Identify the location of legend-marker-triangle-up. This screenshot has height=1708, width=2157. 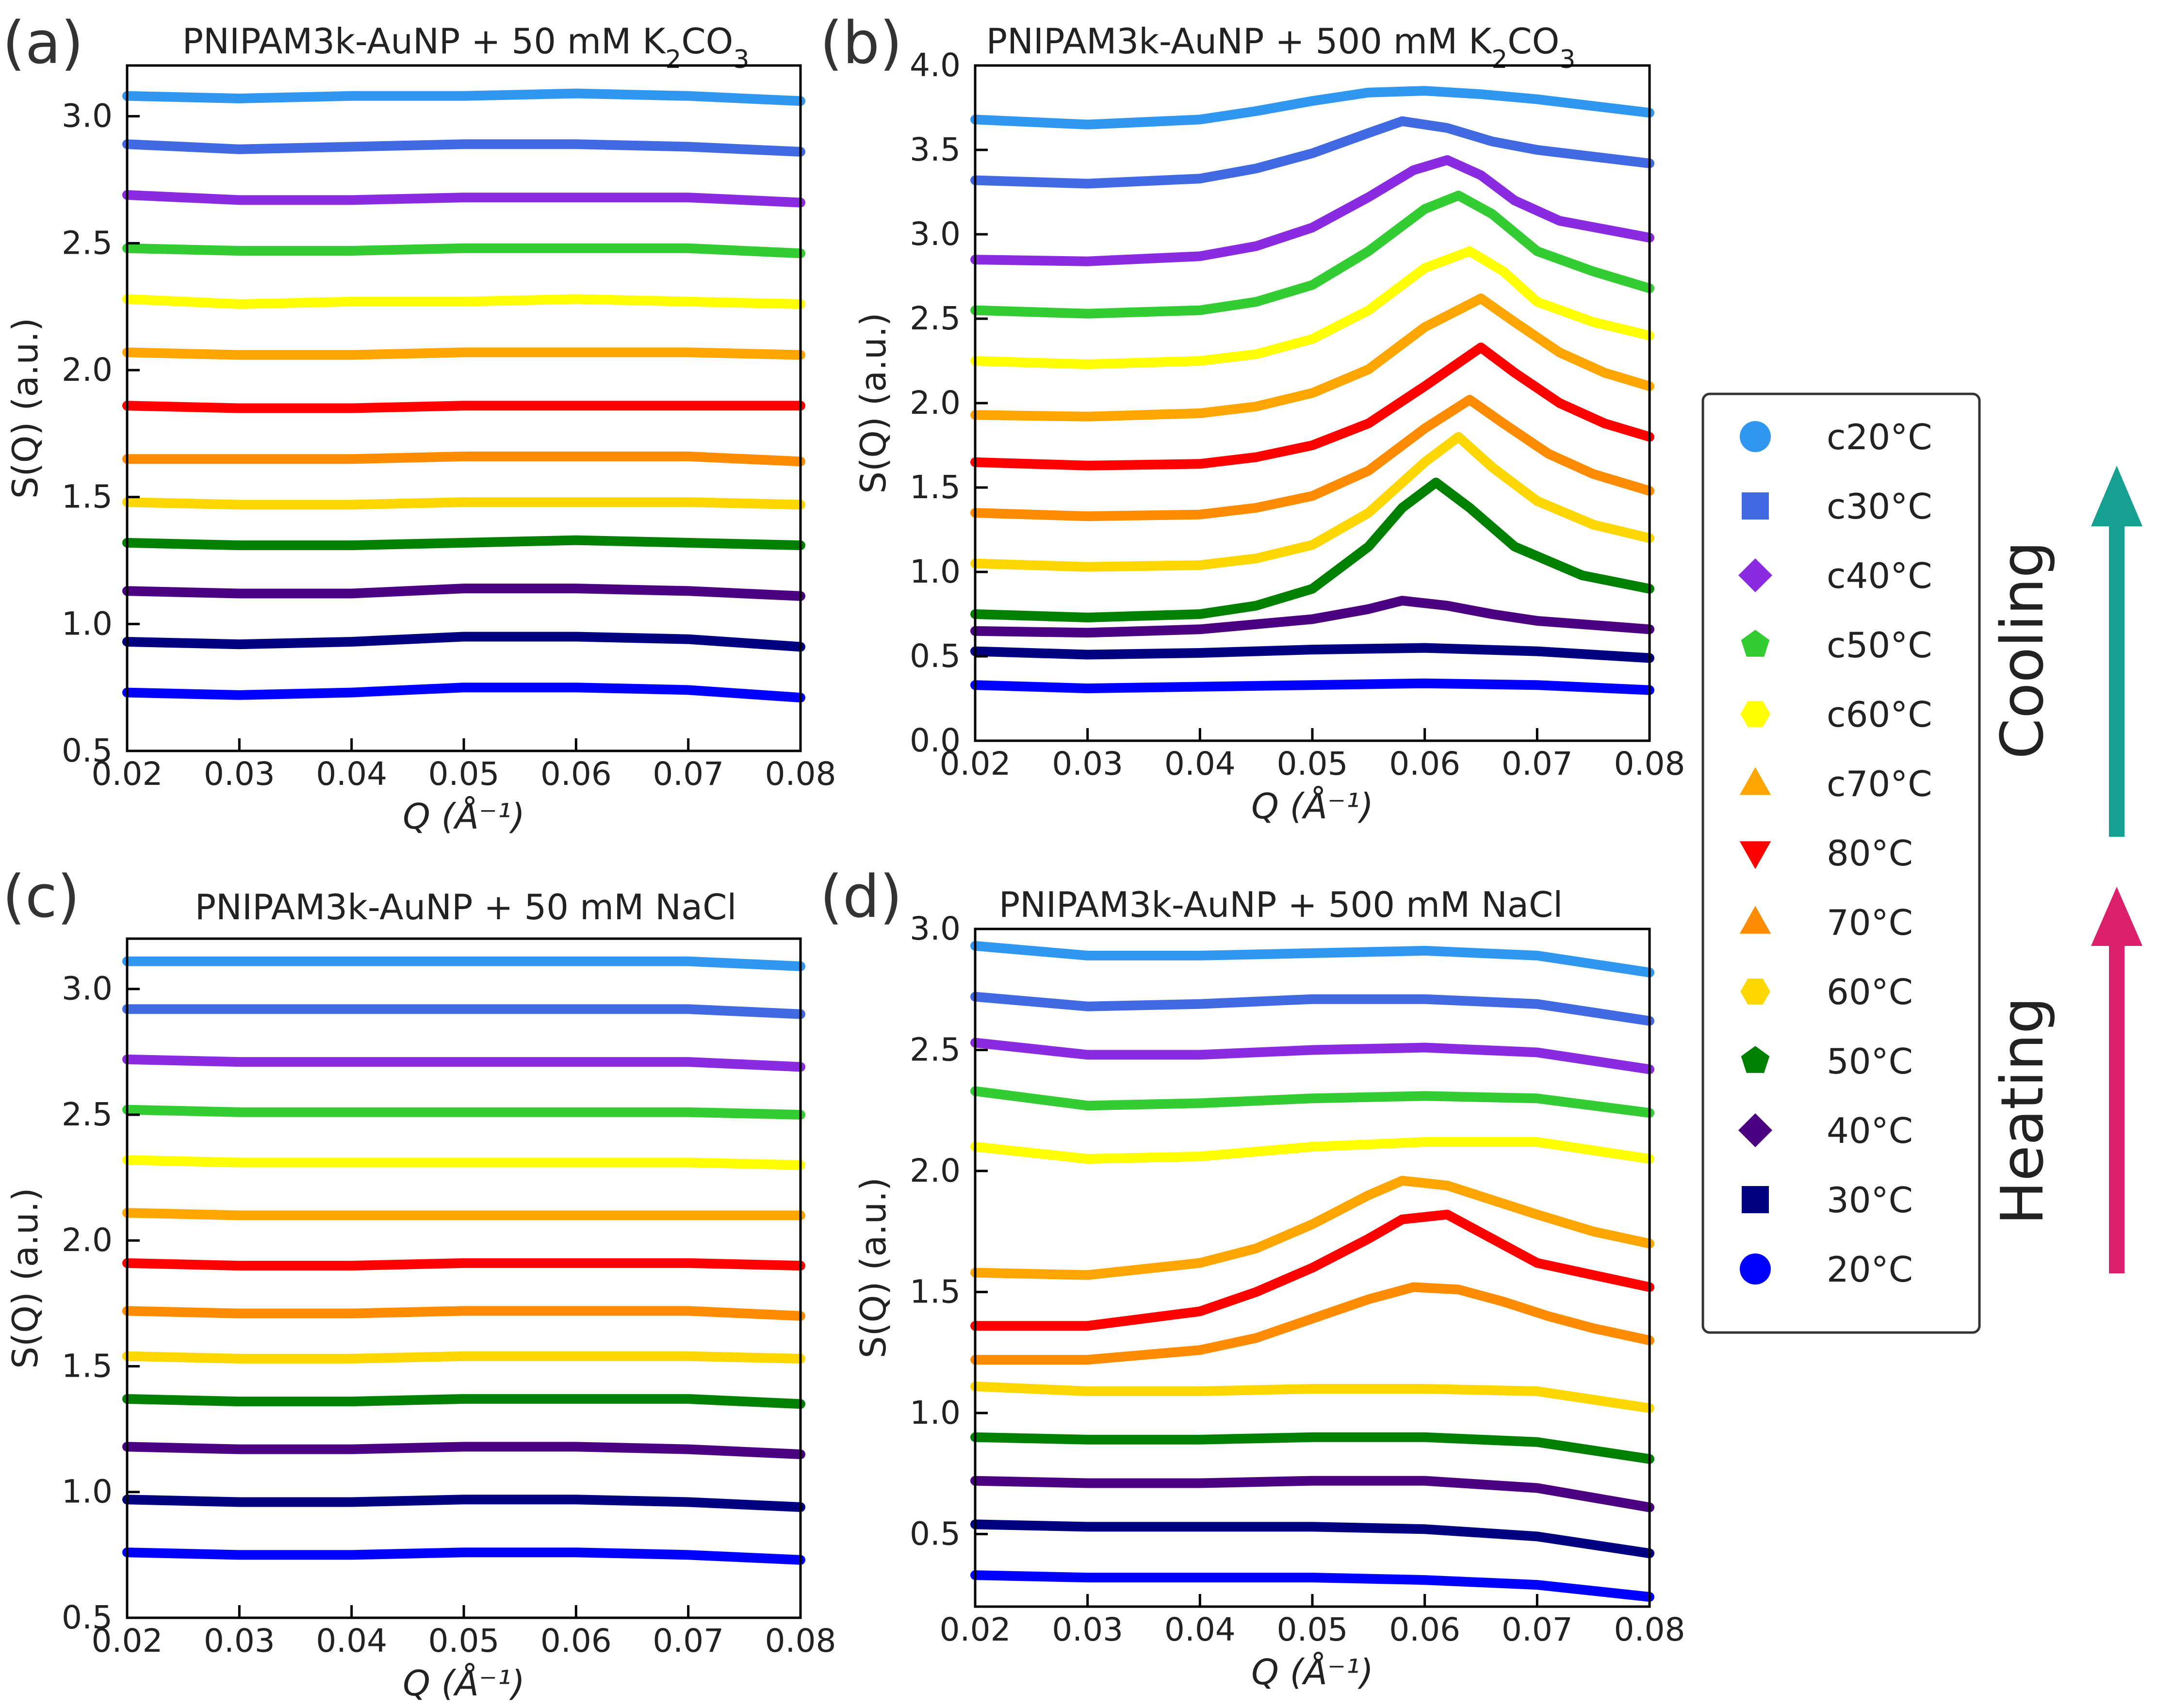
(1755, 781).